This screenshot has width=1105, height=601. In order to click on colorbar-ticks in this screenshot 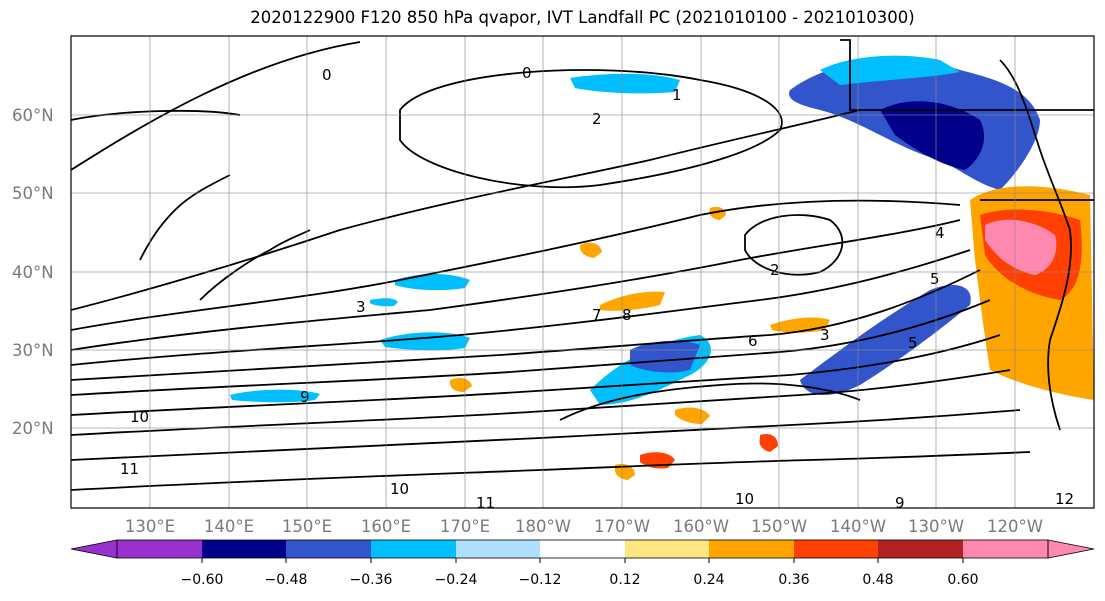, I will do `click(582, 560)`.